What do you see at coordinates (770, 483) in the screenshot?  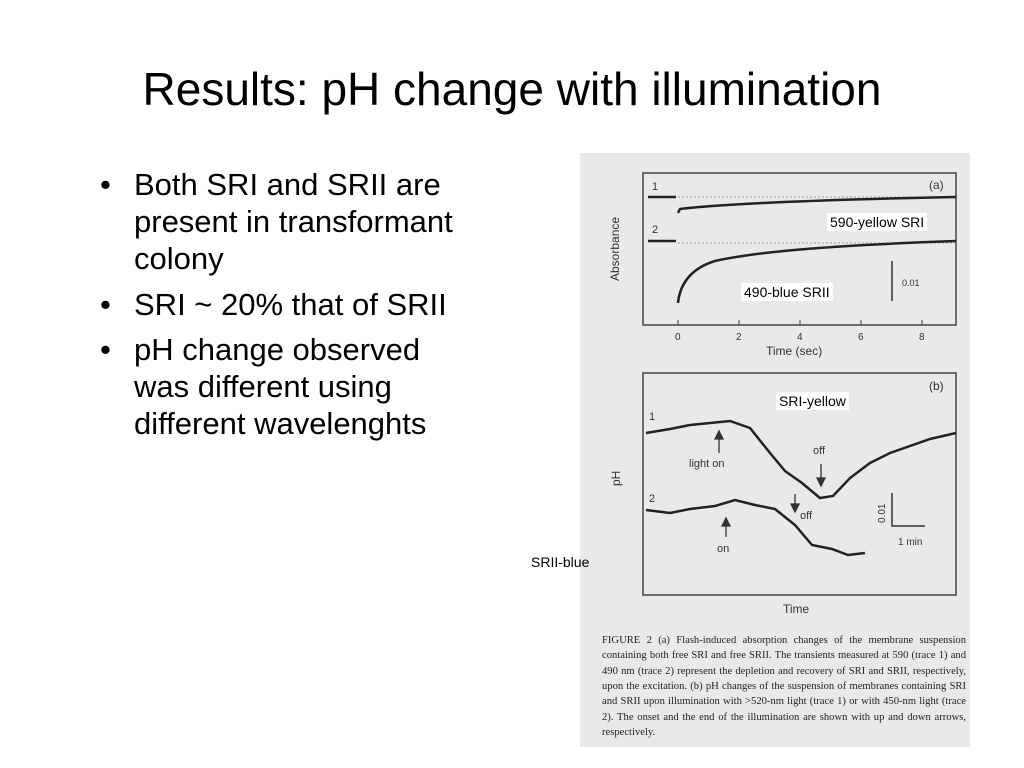 I see `panel-b-arrows` at bounding box center [770, 483].